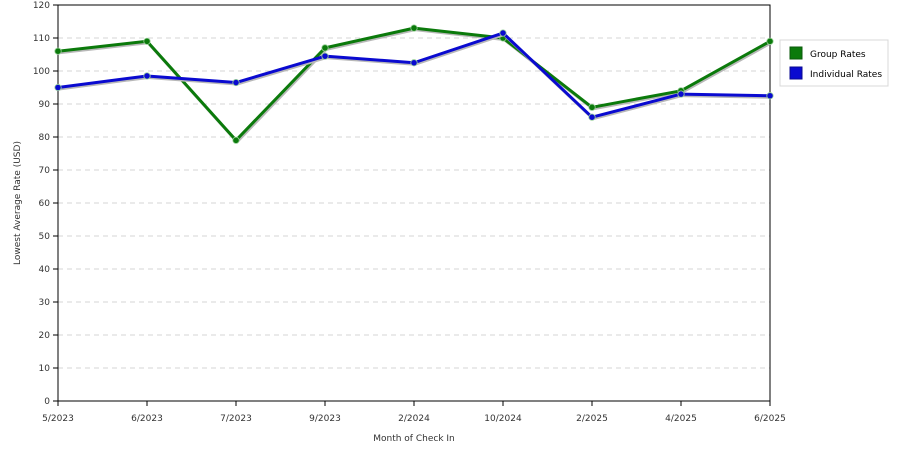  I want to click on y-tick-label: 80, so click(45, 138).